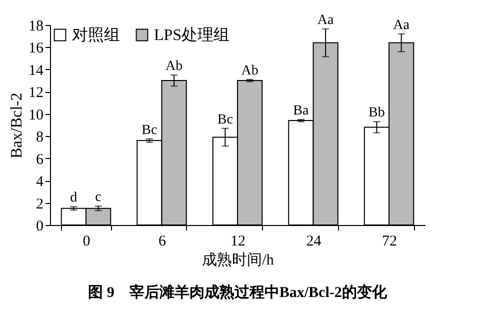  What do you see at coordinates (36, 48) in the screenshot?
I see `y-tick-label: 16` at bounding box center [36, 48].